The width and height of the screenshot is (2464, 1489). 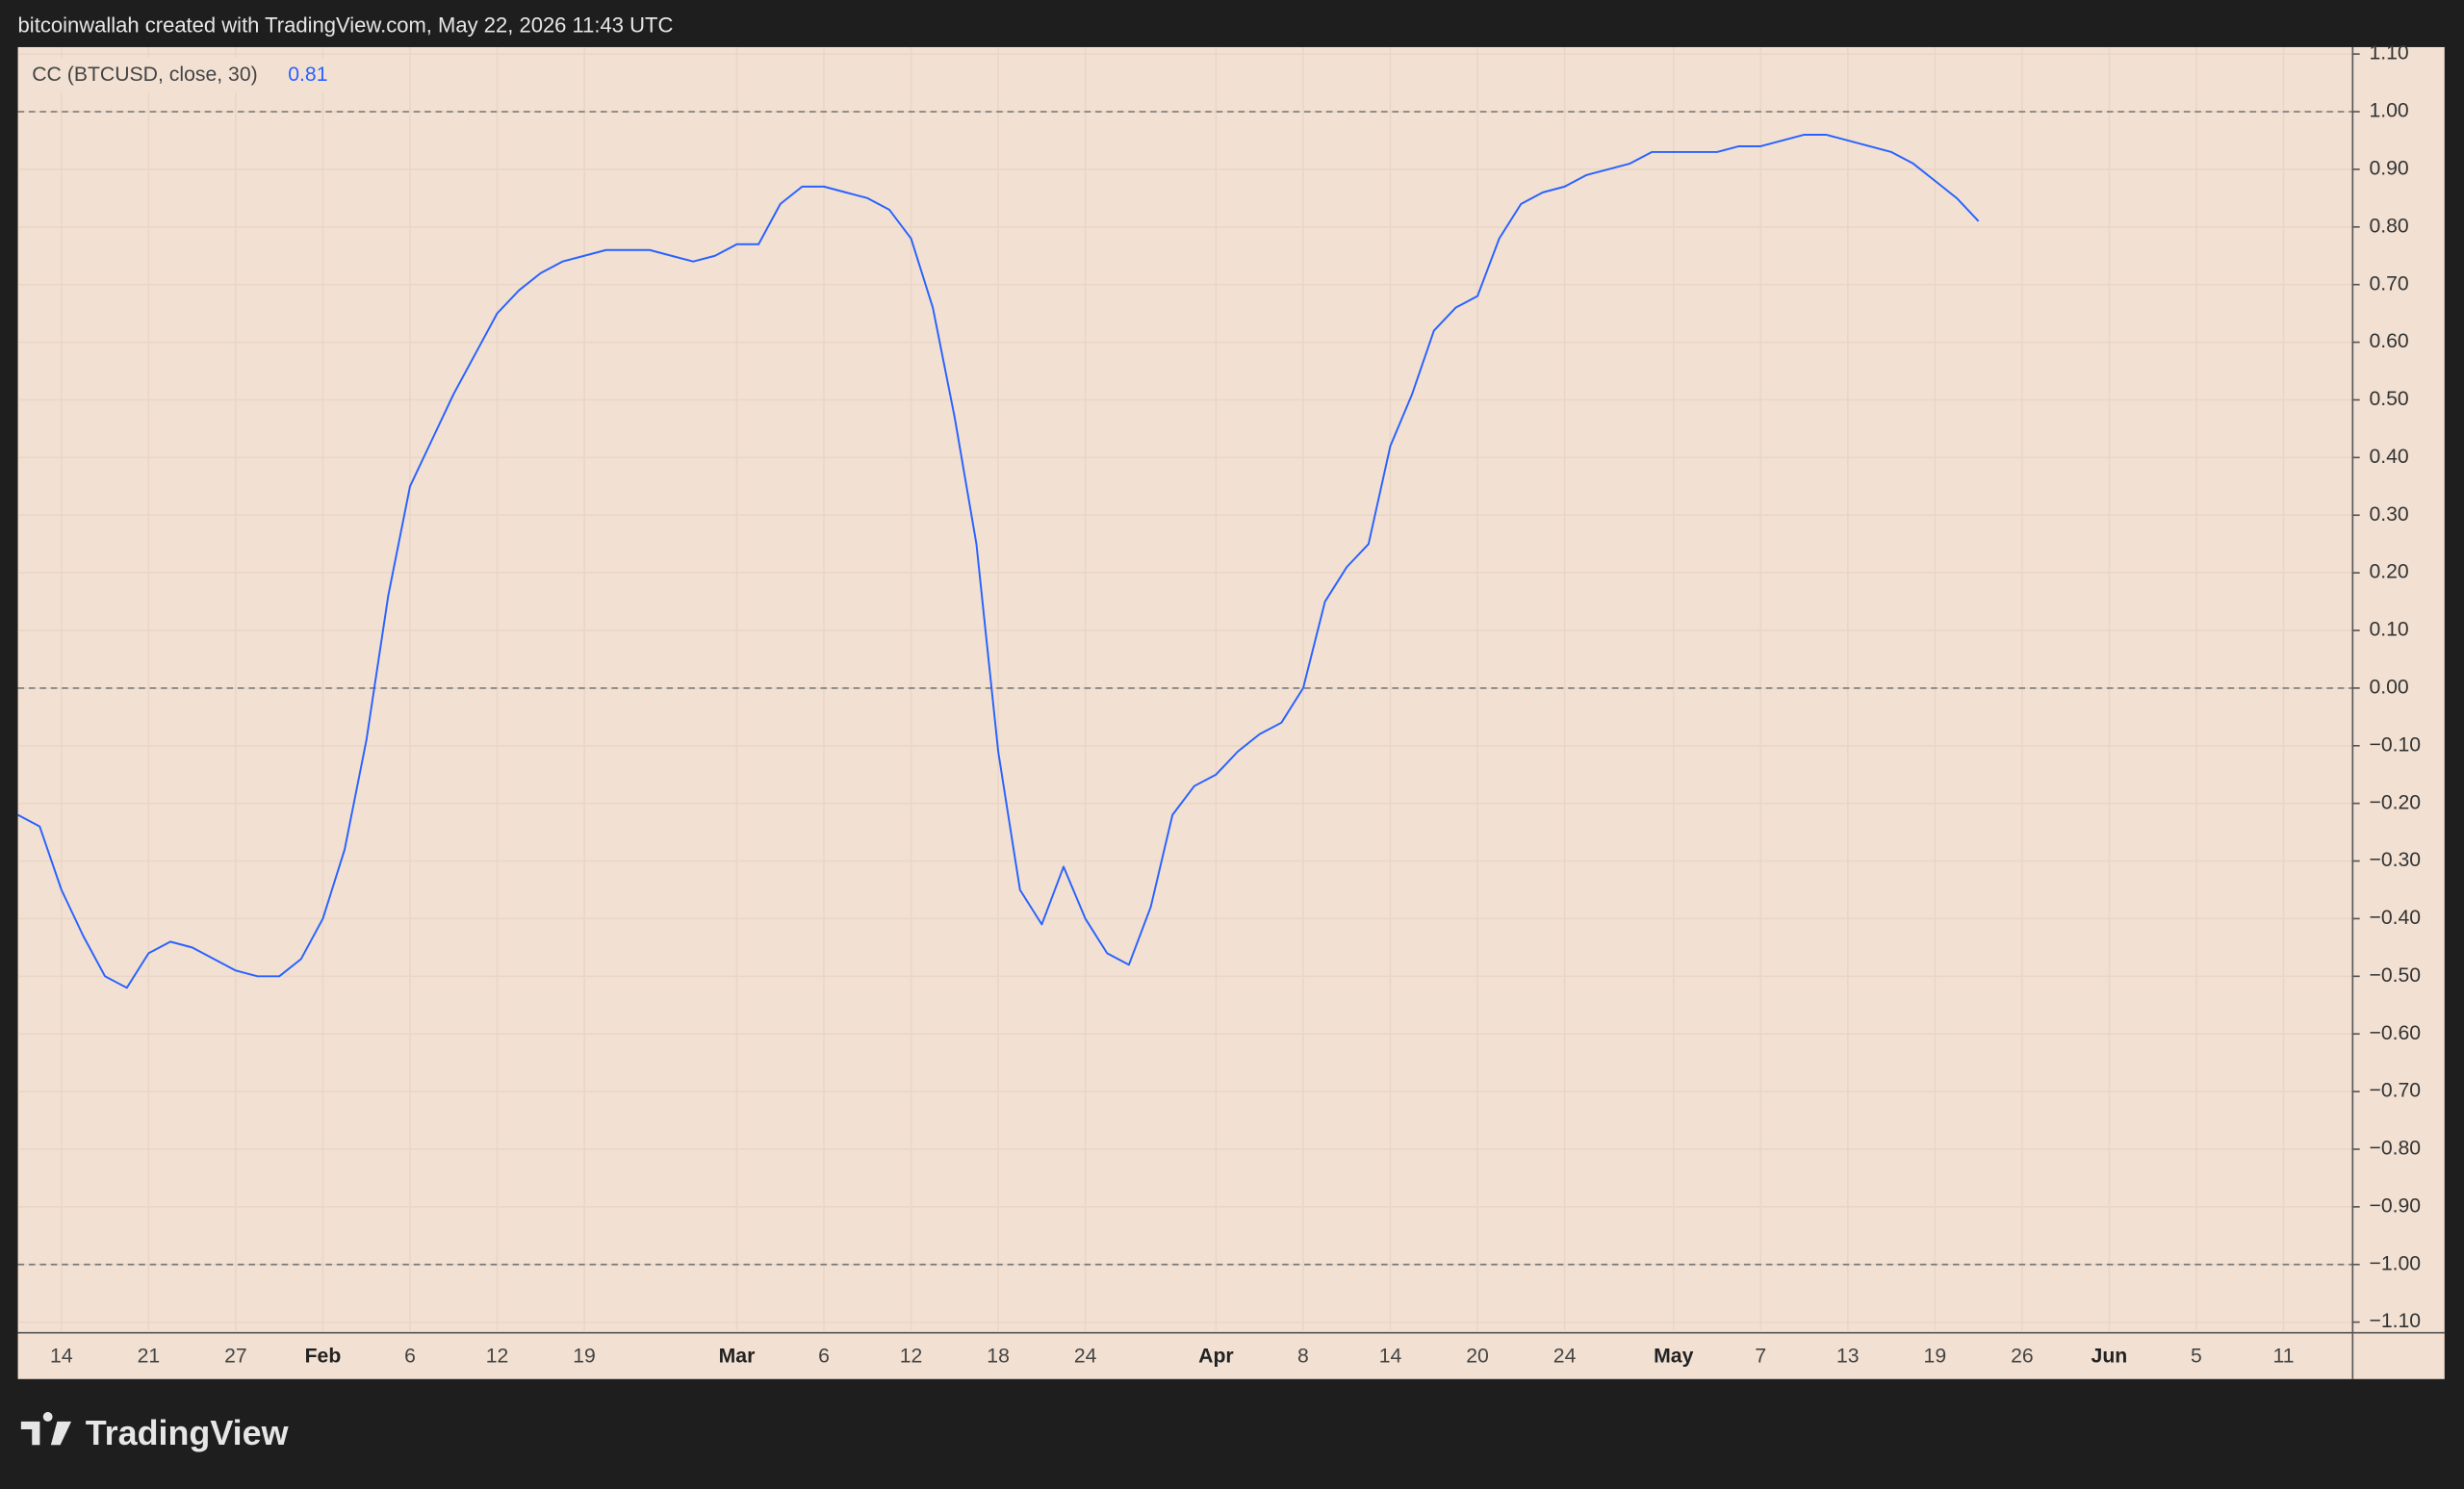 What do you see at coordinates (1303, 1357) in the screenshot?
I see `x-tick-label: 8` at bounding box center [1303, 1357].